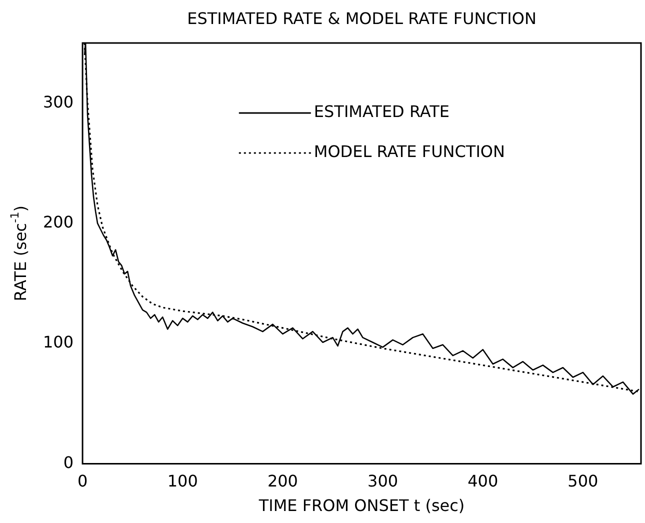 The height and width of the screenshot is (523, 645). Describe the element at coordinates (361, 506) in the screenshot. I see `x-axis-title: TIME FROM ONSET t (sec)` at that location.